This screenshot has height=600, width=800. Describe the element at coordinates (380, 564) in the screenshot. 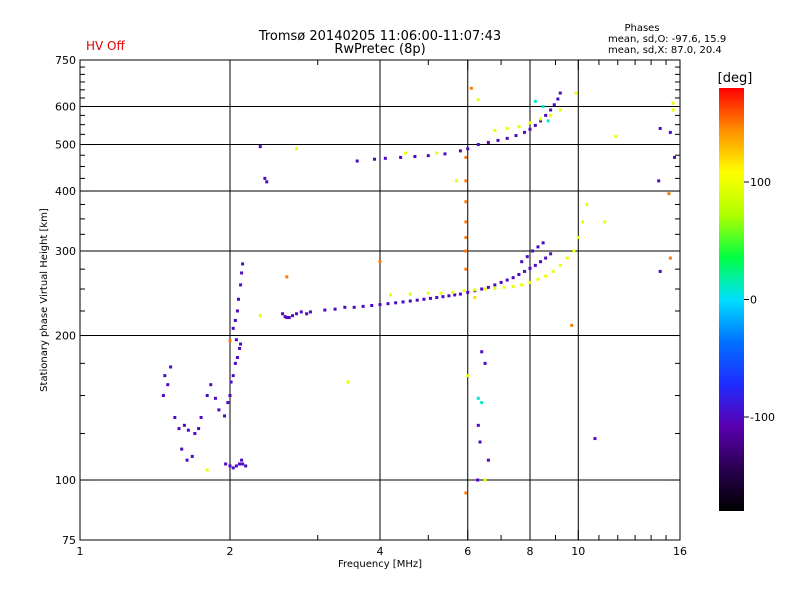

I see `x-axis-label: Frequency [MHz]` at that location.